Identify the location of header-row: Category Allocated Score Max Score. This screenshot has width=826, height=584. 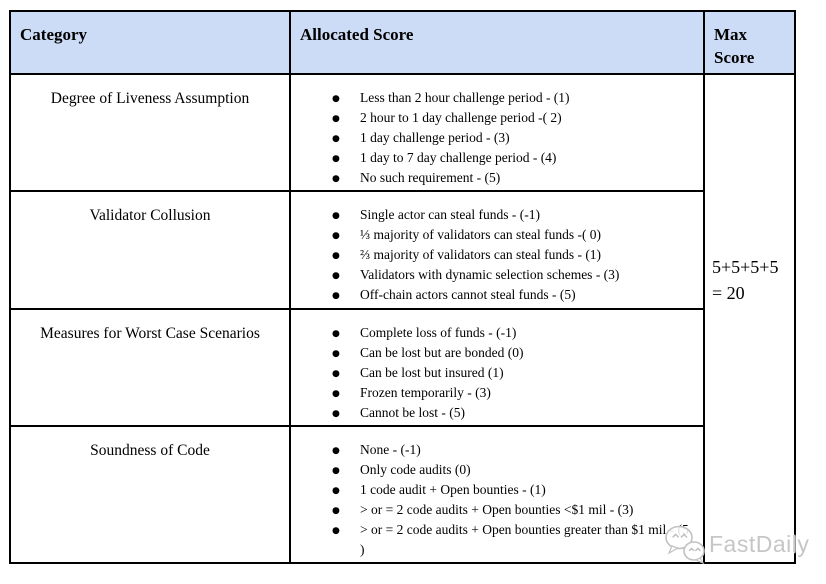
(402, 42).